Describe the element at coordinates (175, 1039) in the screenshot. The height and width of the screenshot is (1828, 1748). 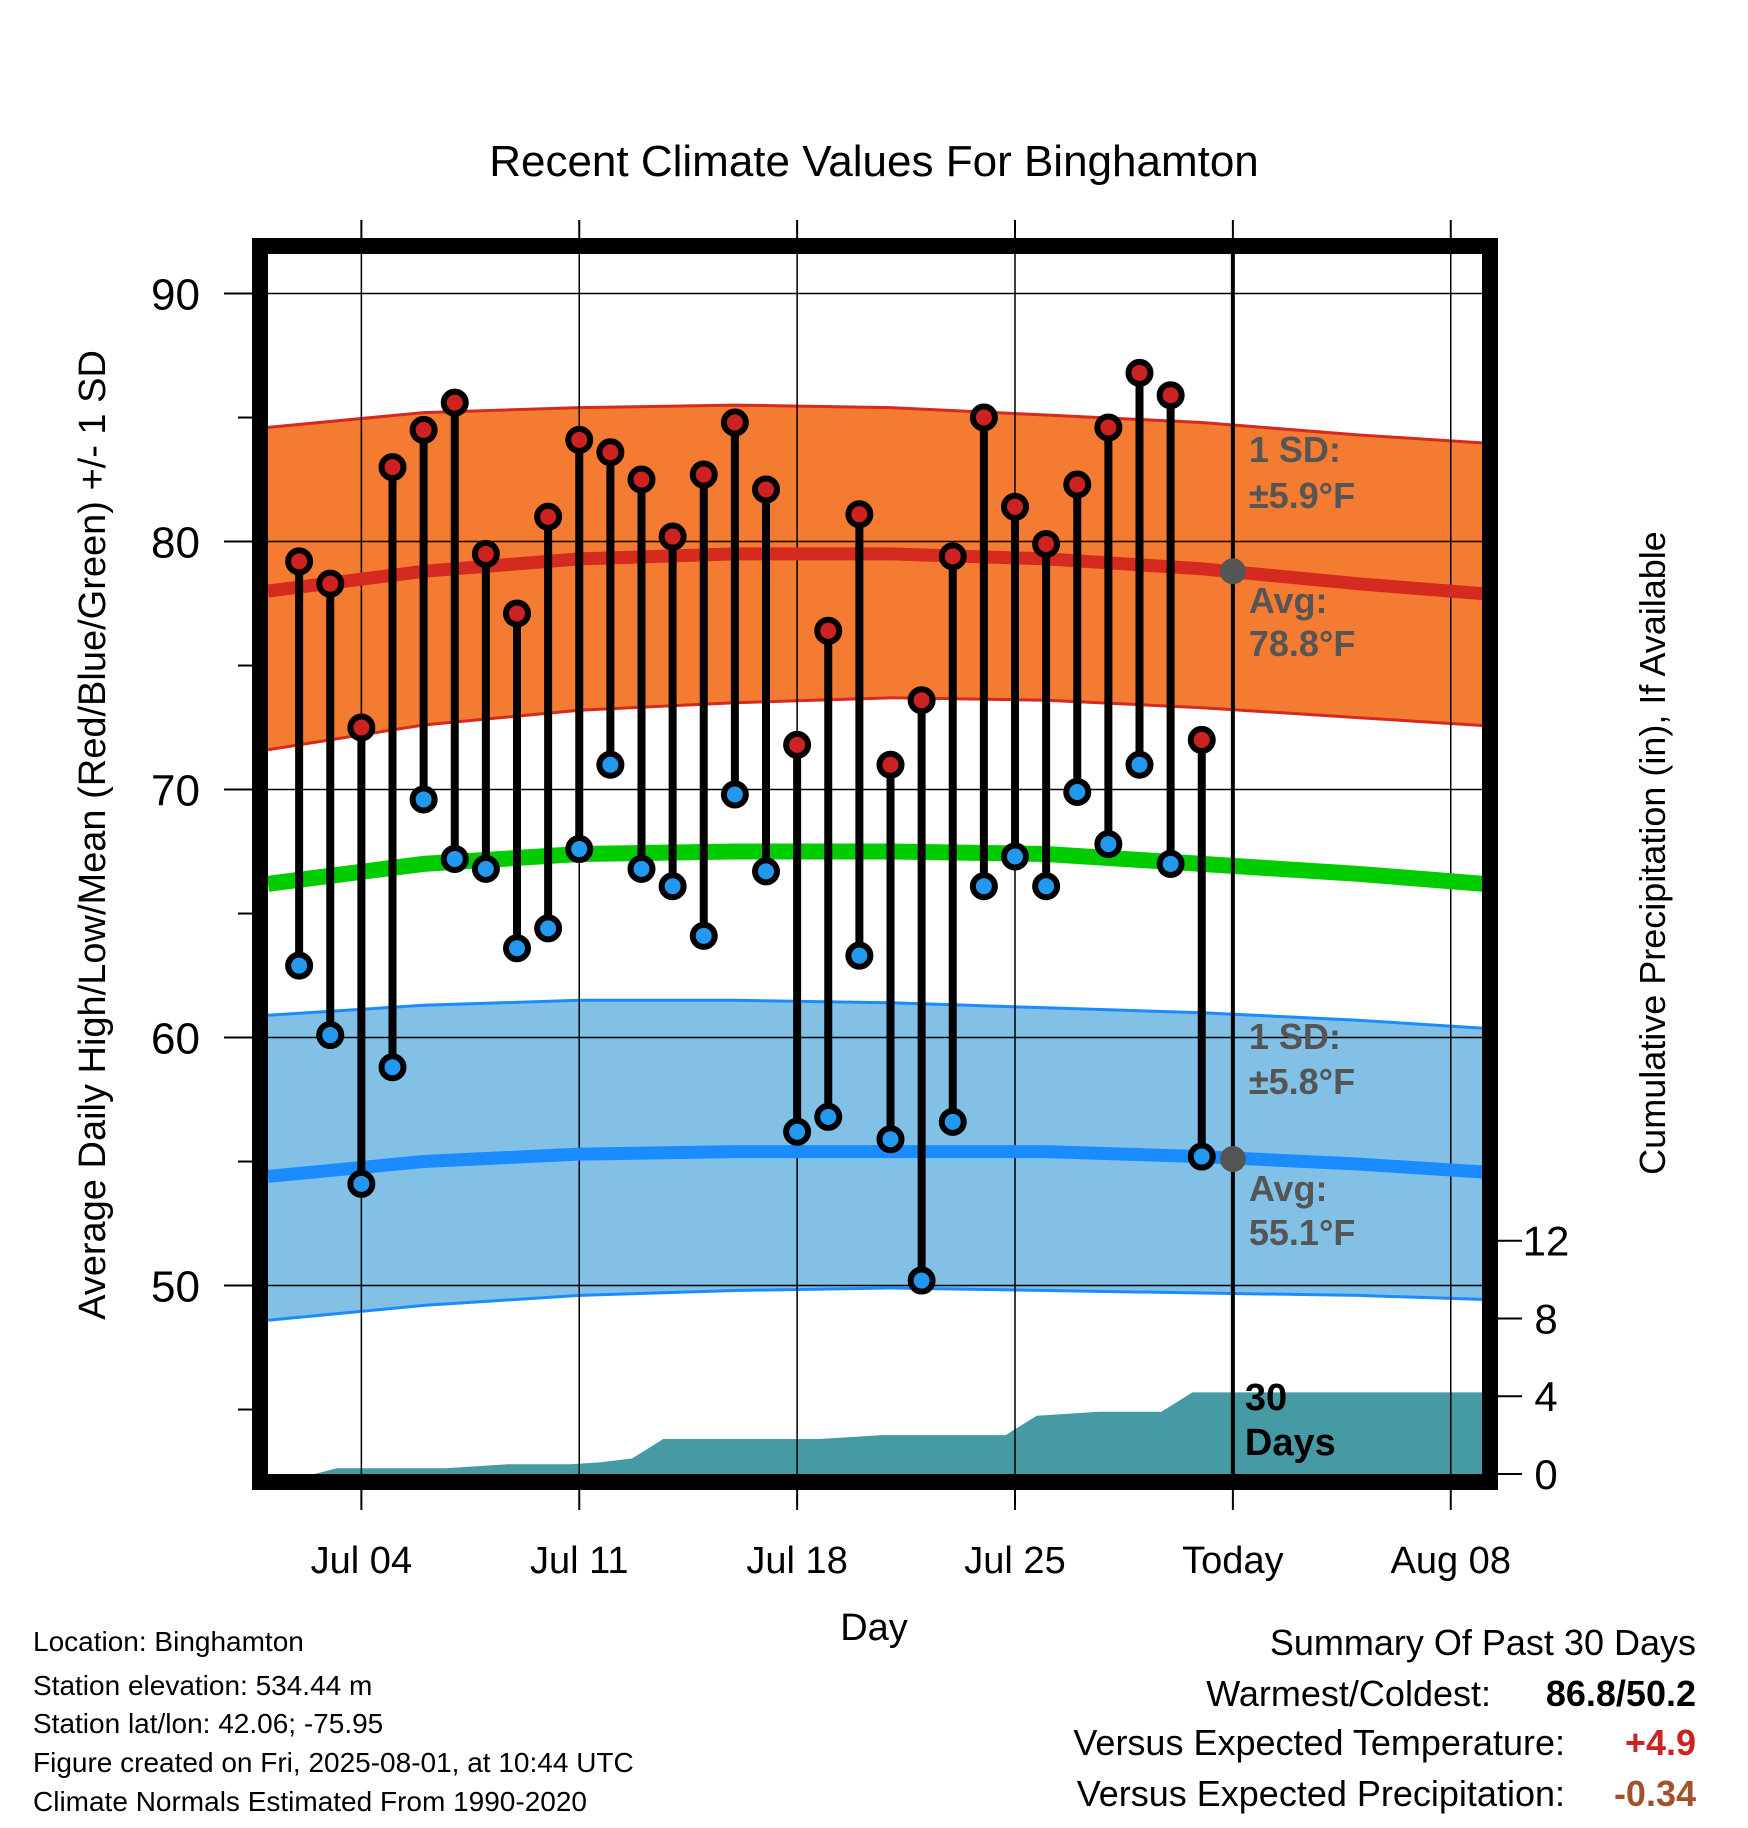
I see `y-tick-label: 60` at that location.